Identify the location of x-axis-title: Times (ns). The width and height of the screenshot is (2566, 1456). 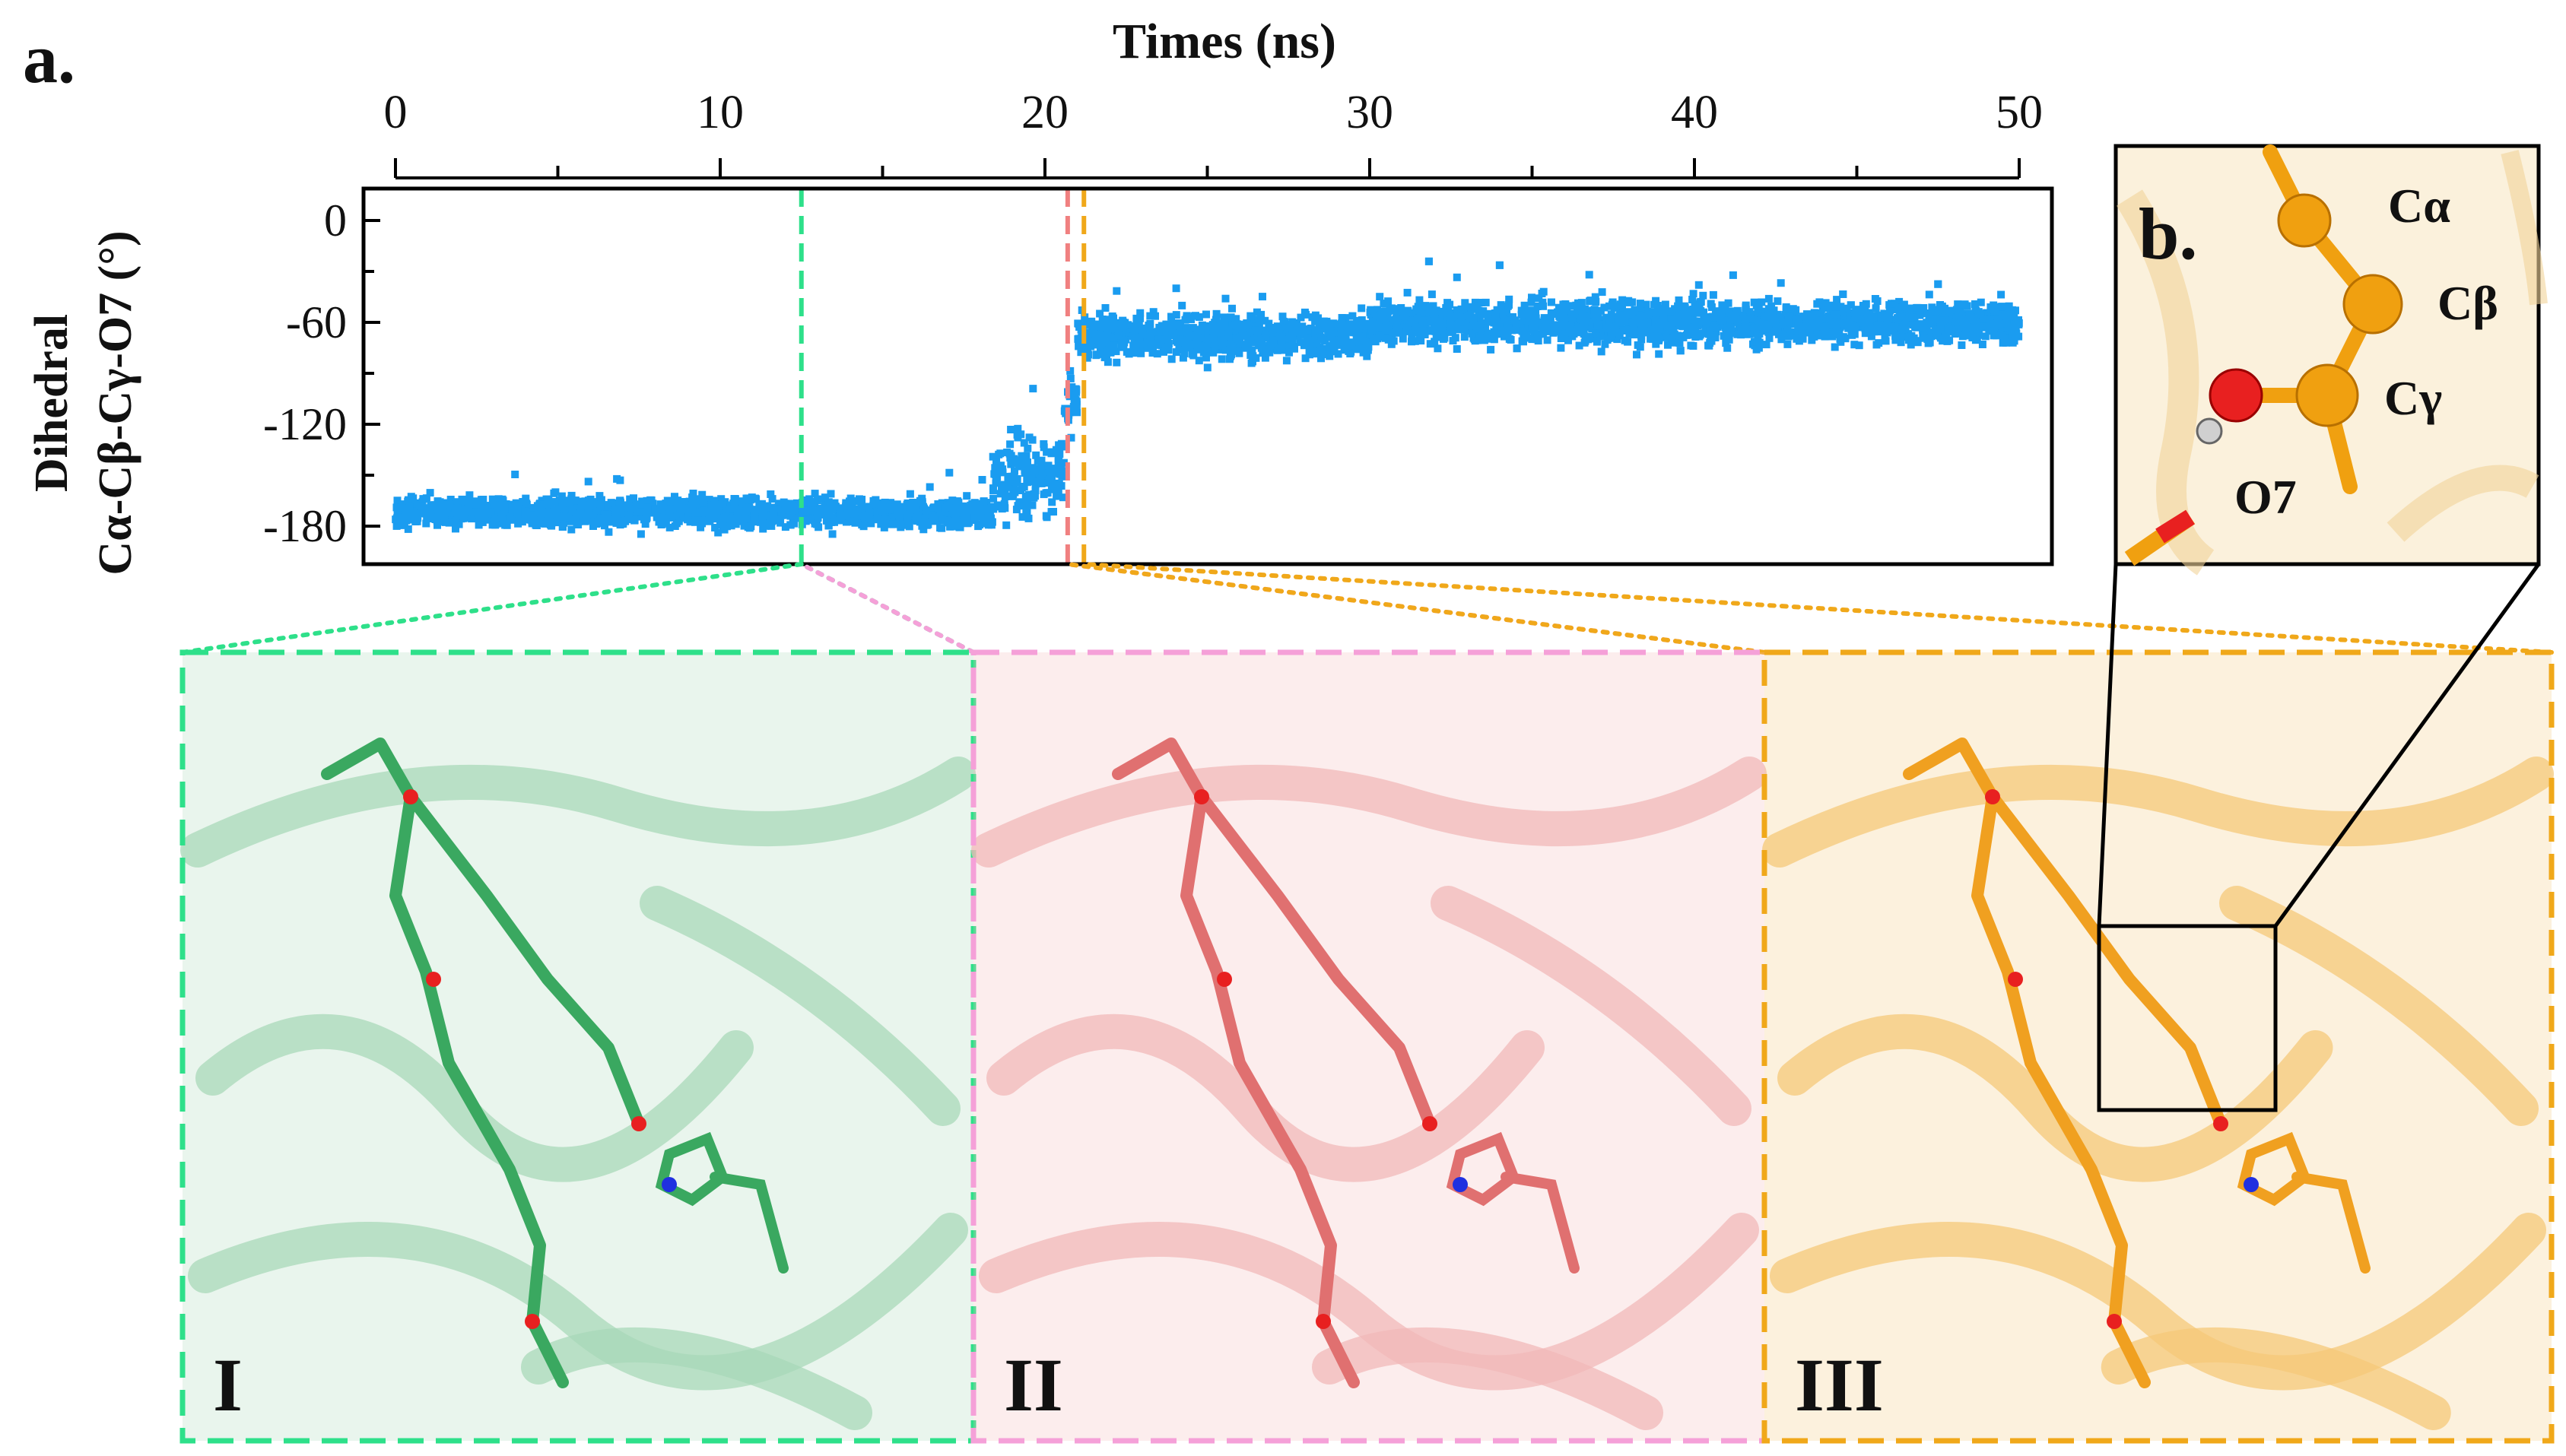
(1224, 41).